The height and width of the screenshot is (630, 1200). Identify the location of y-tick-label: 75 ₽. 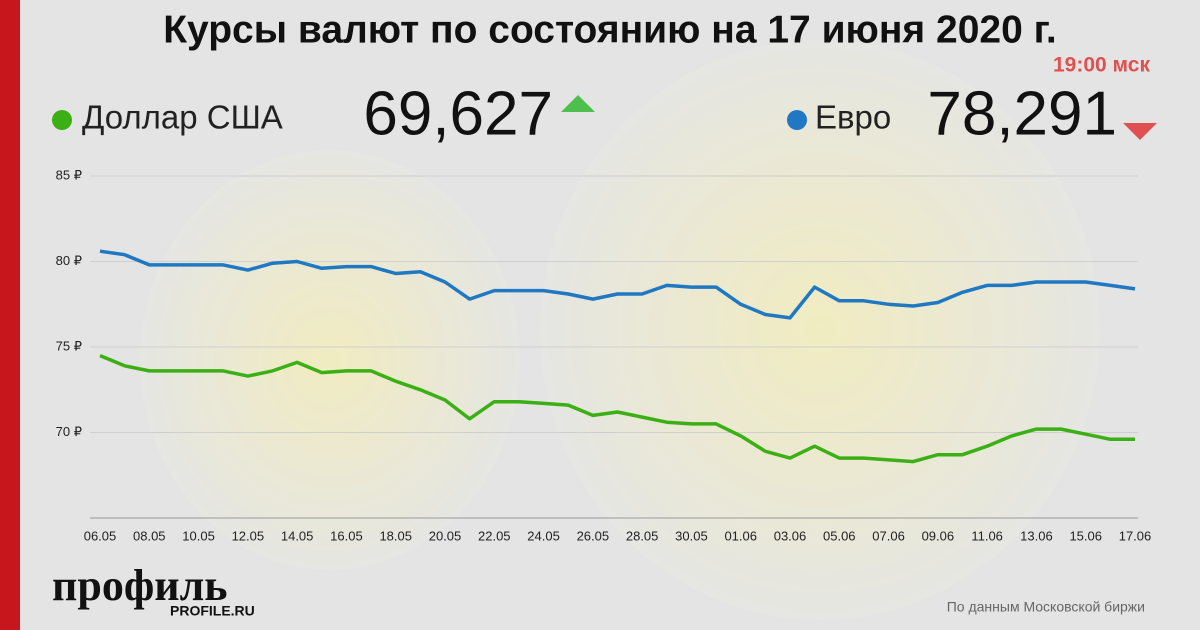
(69, 345).